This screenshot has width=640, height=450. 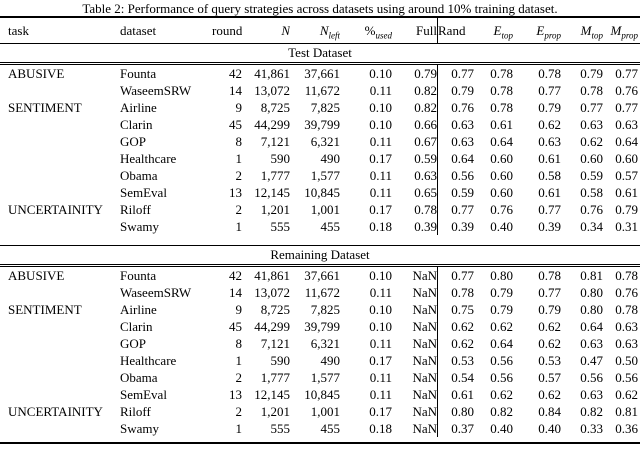 I want to click on cell-e-prop: 0.79, so click(x=549, y=309).